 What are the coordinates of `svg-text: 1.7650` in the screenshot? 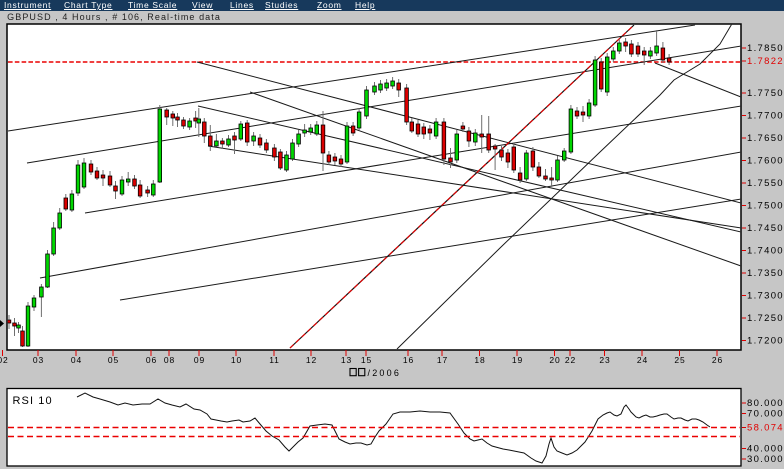 It's located at (765, 138).